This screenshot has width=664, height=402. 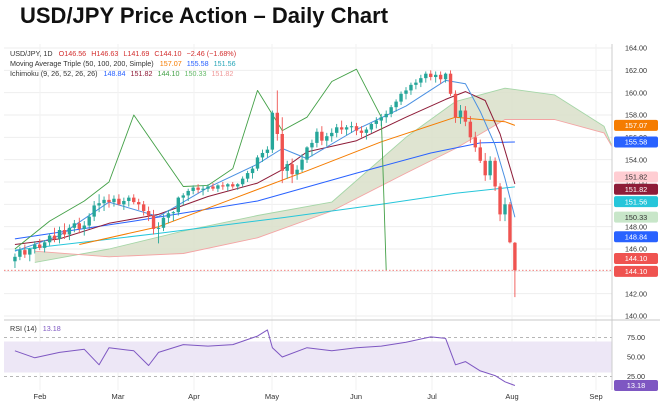 I want to click on rsi-band, so click(x=308, y=357).